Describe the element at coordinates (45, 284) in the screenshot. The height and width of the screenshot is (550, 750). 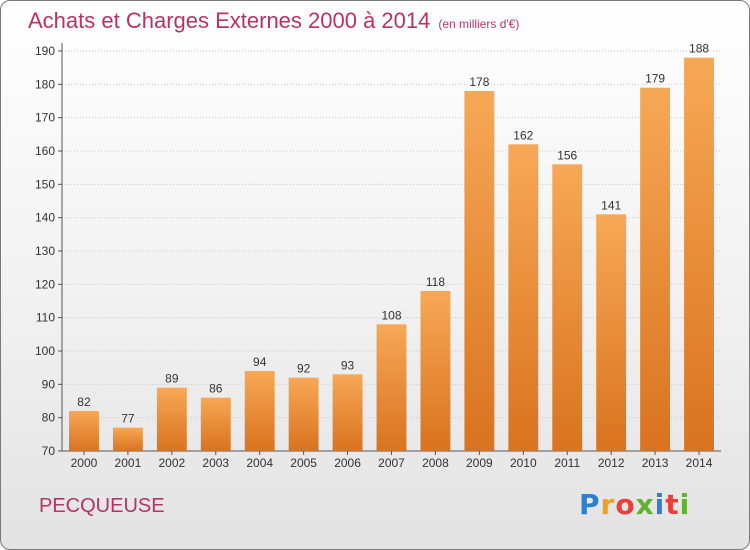
I see `y-tick-label: 120` at that location.